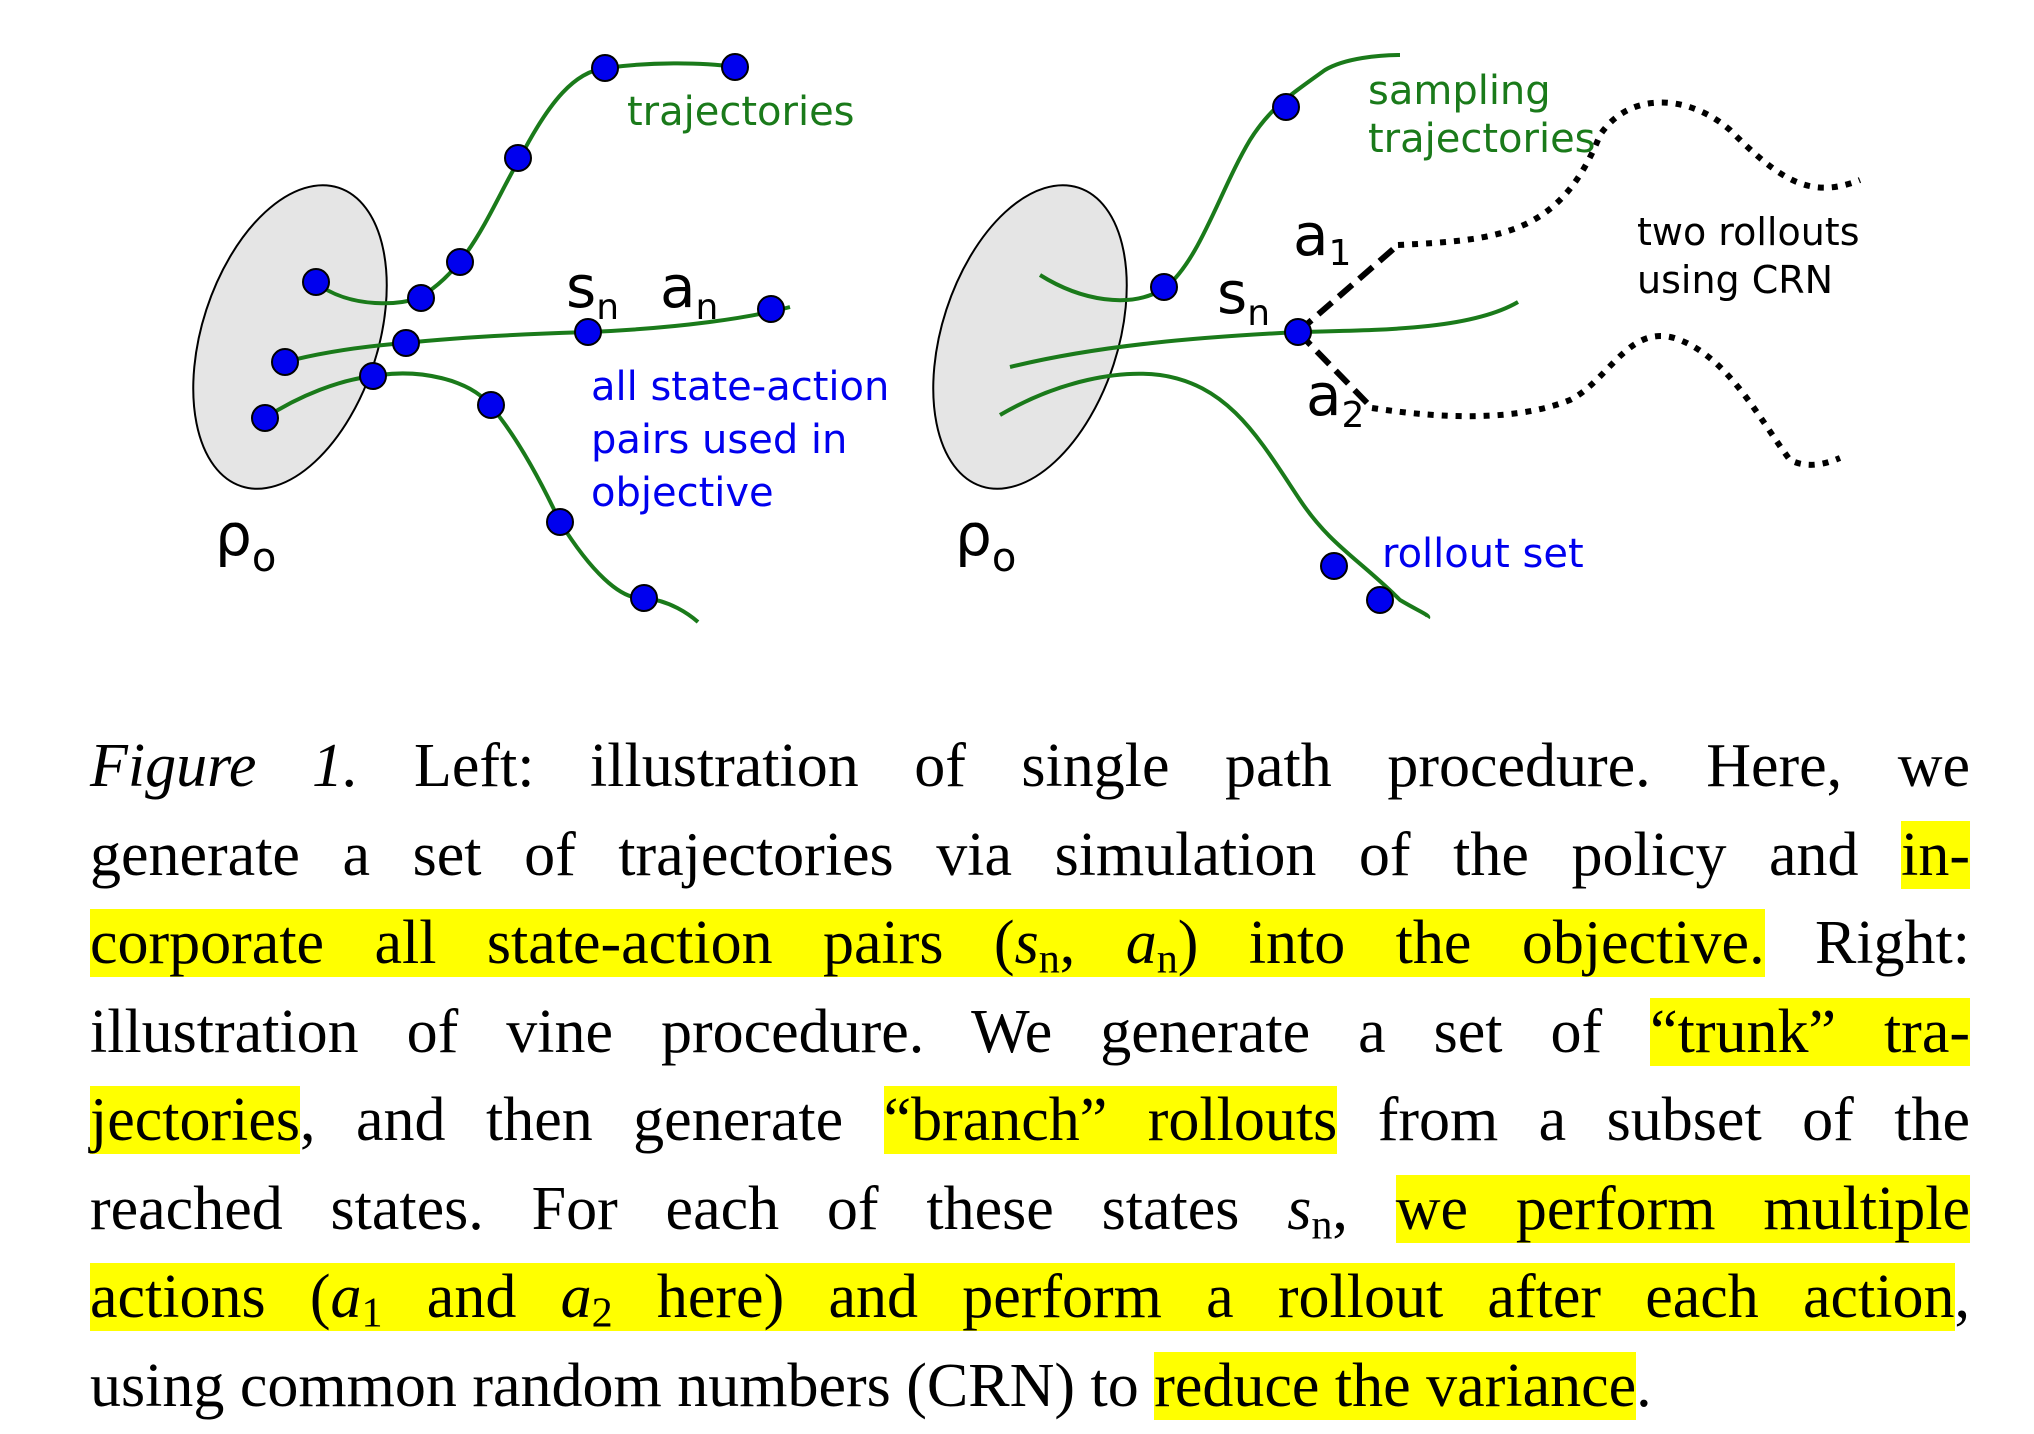 This screenshot has width=2034, height=1434. What do you see at coordinates (1606, 400) in the screenshot?
I see `rollout-lower` at bounding box center [1606, 400].